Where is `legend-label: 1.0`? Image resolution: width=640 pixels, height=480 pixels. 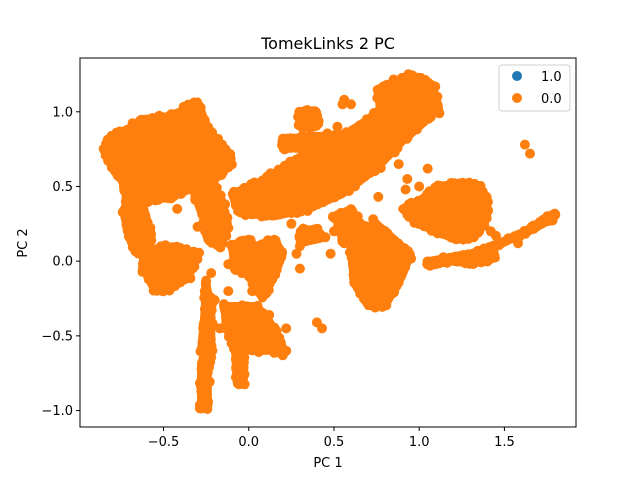
legend-label: 1.0 is located at coordinates (551, 77).